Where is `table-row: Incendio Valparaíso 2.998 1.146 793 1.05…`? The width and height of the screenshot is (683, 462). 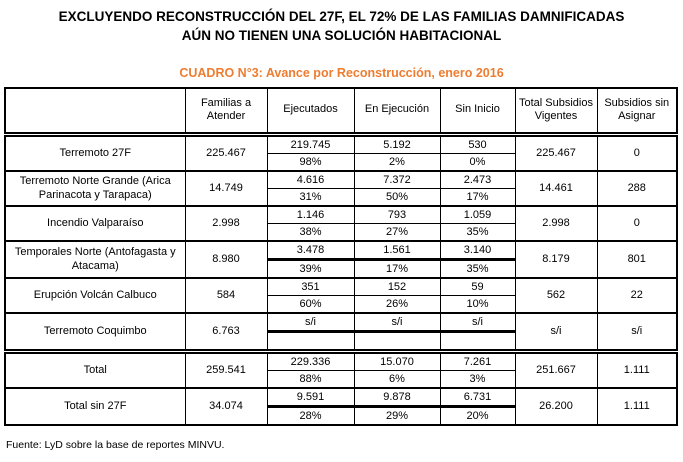
table-row: Incendio Valparaíso 2.998 1.146 793 1.05… is located at coordinates (341, 223).